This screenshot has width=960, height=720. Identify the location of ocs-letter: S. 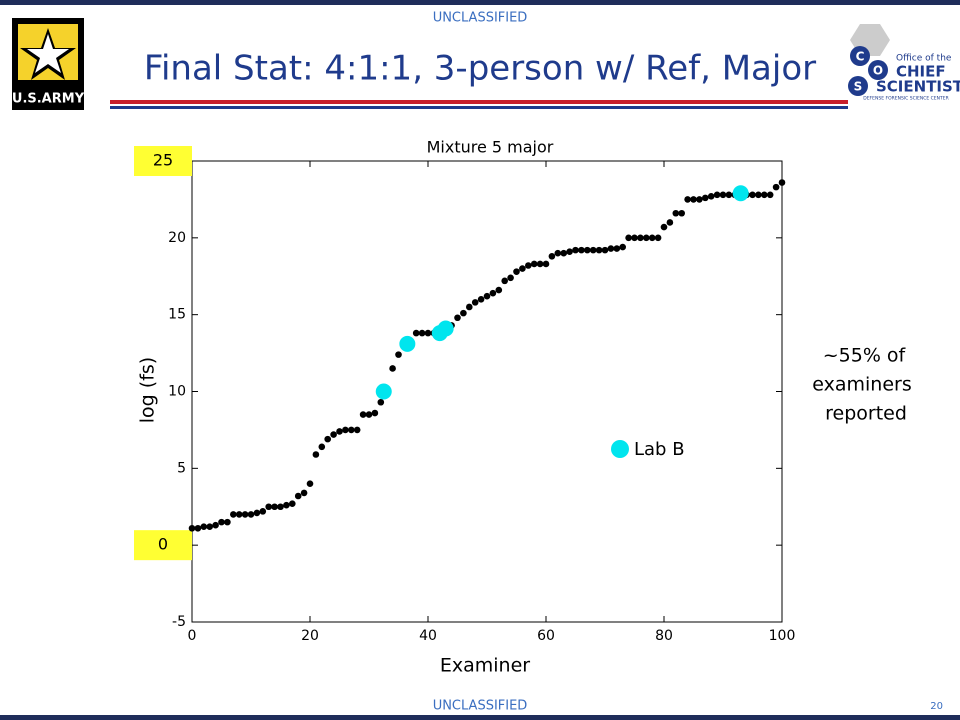
(858, 87).